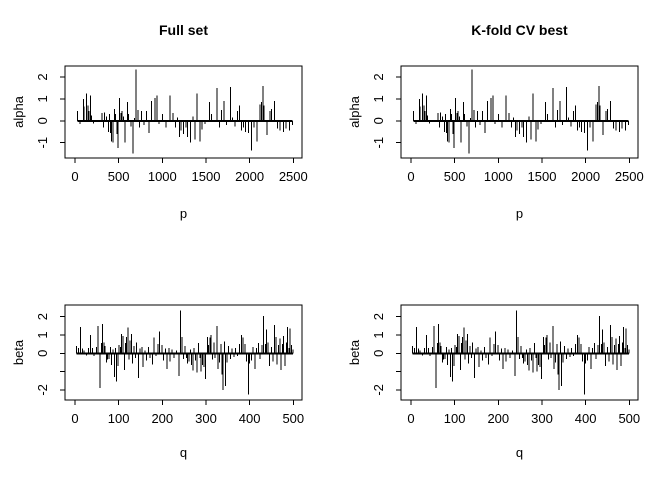  I want to click on panel-kfold-cv-beta: 0 100 200 300 400 500 -2 0 1 2 q beta, so click(493, 382).